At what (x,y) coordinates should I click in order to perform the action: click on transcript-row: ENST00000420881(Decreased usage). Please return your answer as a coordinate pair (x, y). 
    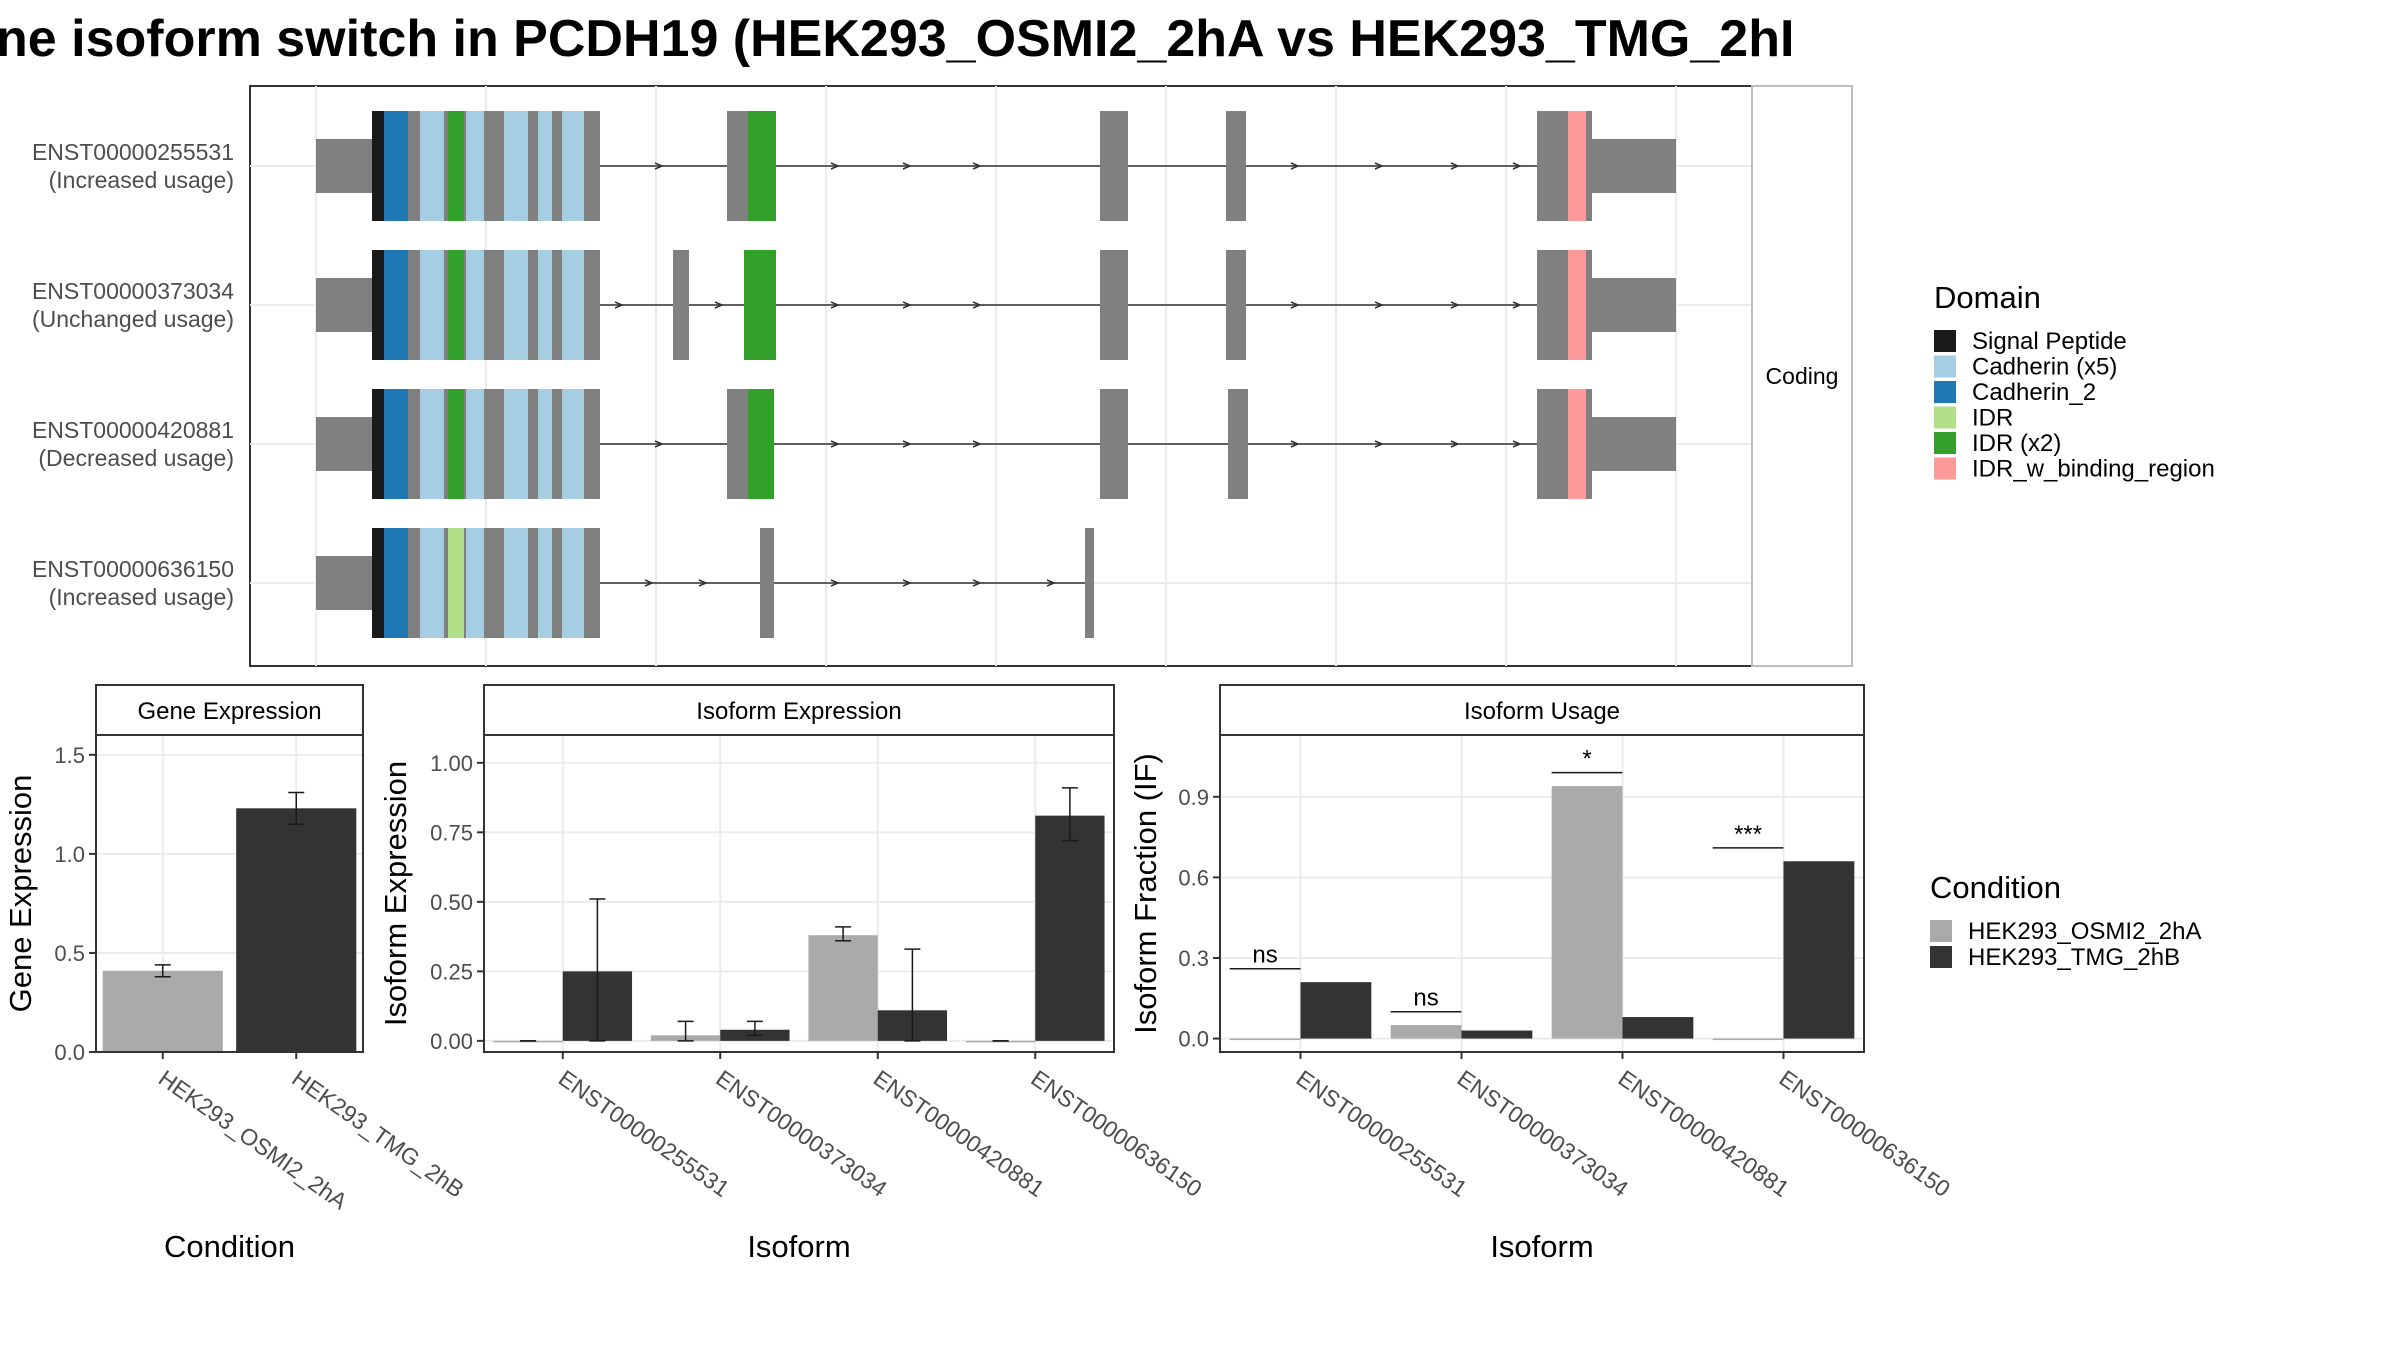
    Looking at the image, I should click on (854, 444).